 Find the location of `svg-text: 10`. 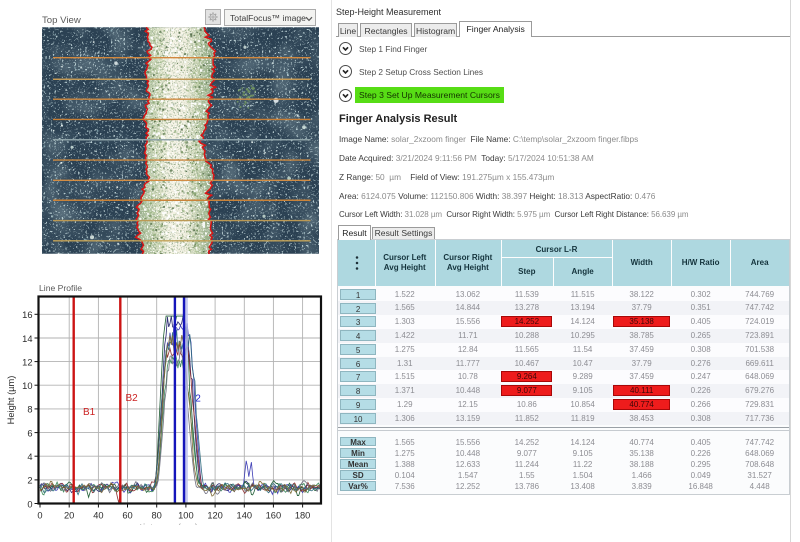

svg-text: 10 is located at coordinates (27, 386).